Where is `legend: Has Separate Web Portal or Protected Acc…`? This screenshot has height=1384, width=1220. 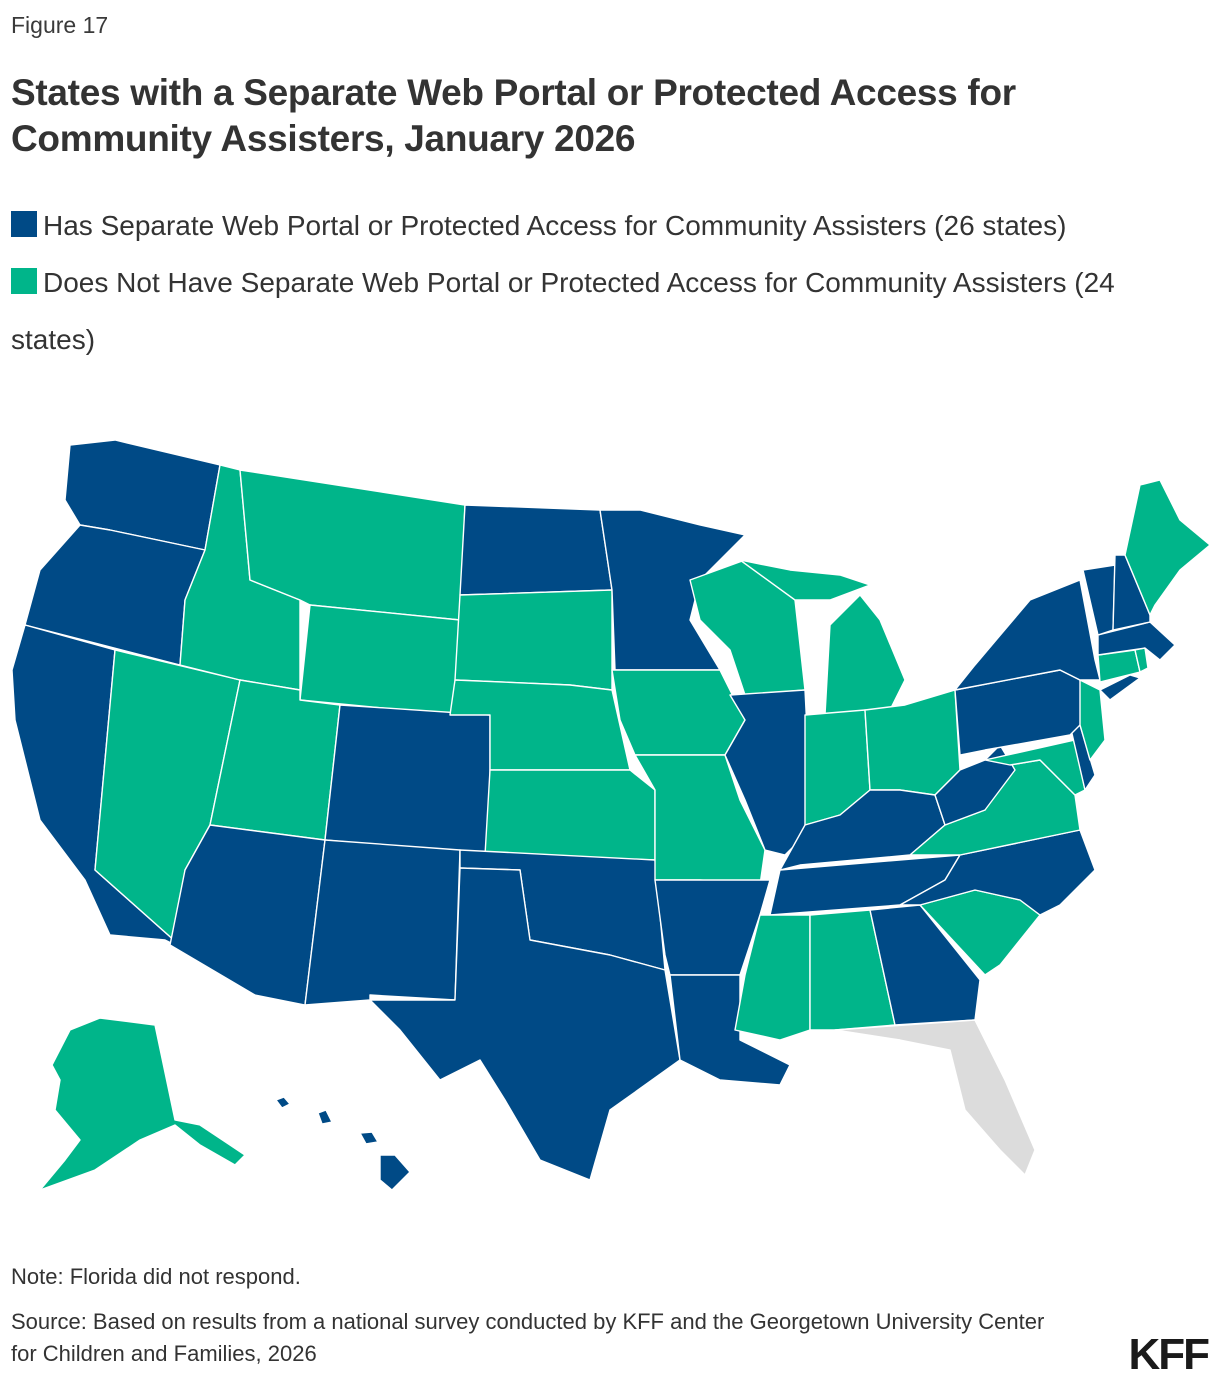 legend: Has Separate Web Portal or Protected Acc… is located at coordinates (606, 282).